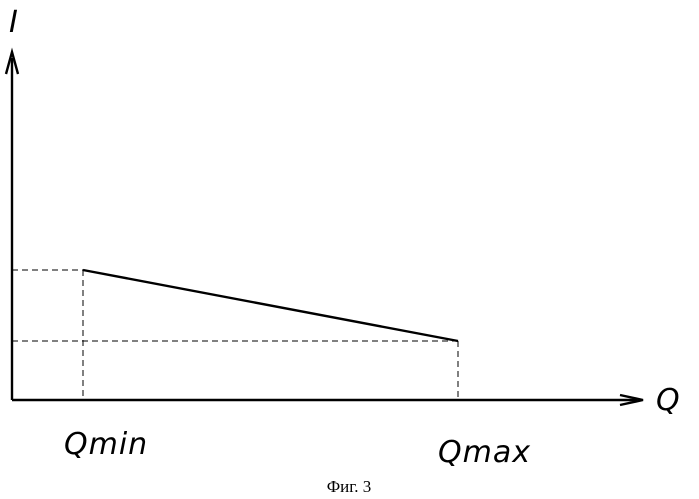 Image resolution: width=699 pixels, height=499 pixels. I want to click on x-axis-label: Q, so click(668, 400).